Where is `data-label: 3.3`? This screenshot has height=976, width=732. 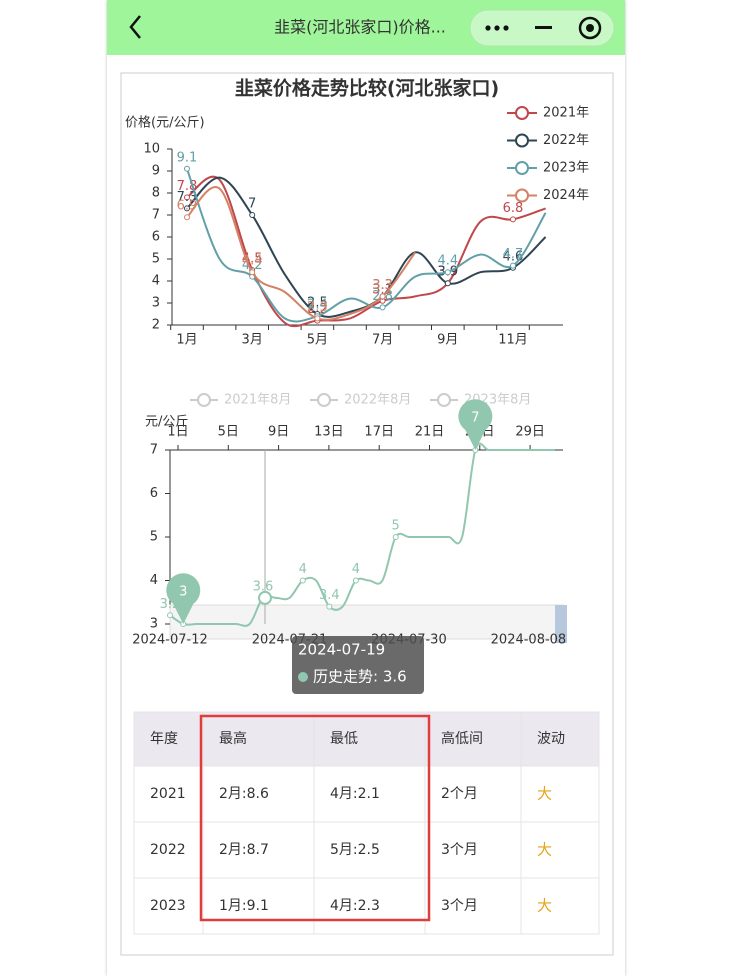 data-label: 3.3 is located at coordinates (382, 285).